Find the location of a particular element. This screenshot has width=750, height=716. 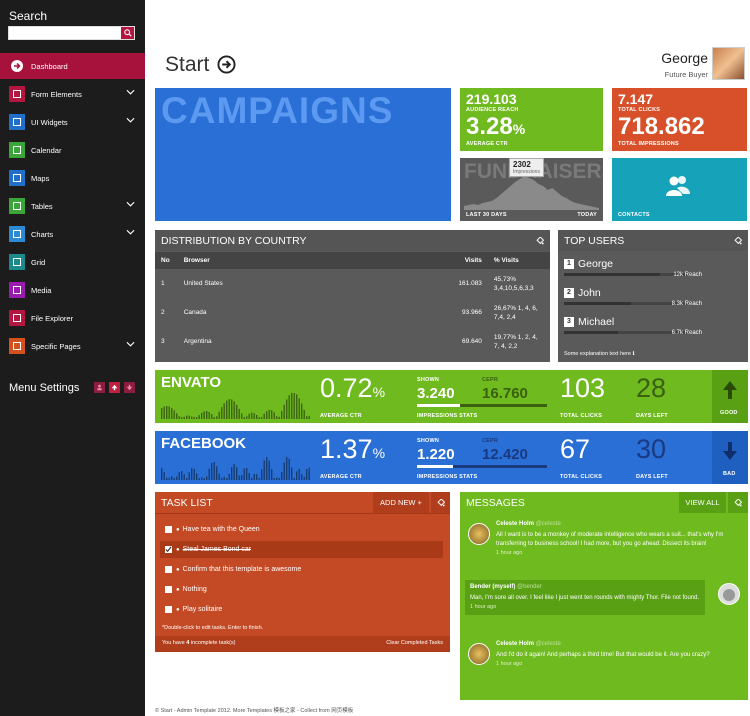

sidebar-item-grid: Grid is located at coordinates (72, 262).